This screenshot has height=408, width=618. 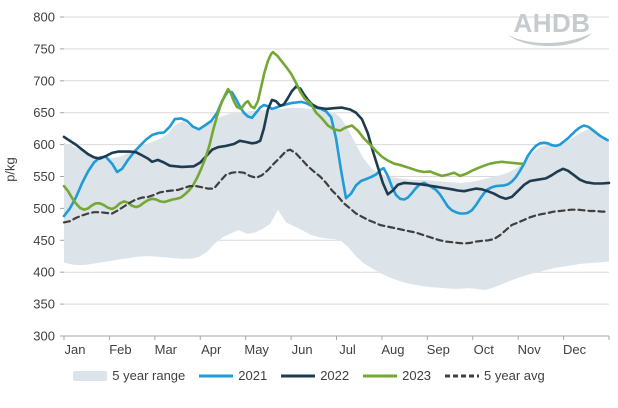 What do you see at coordinates (120, 349) in the screenshot?
I see `x-axis-label: Feb` at bounding box center [120, 349].